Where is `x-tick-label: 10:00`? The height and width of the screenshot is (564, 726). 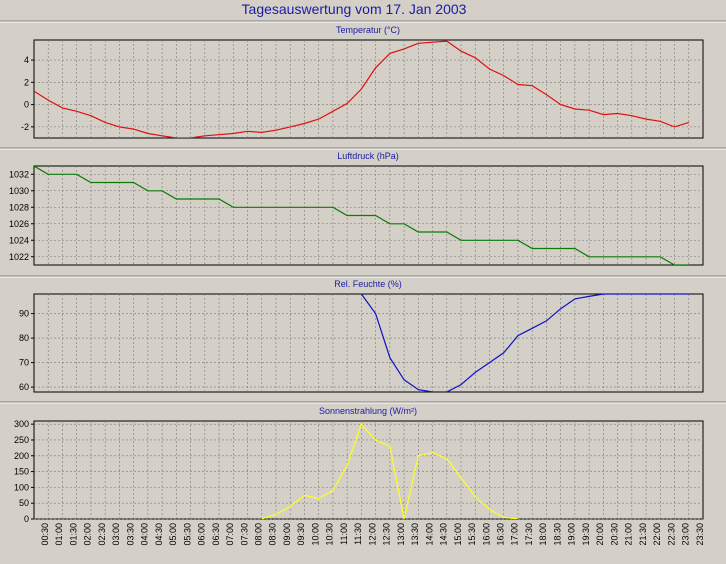 x-tick-label: 10:00 is located at coordinates (315, 534).